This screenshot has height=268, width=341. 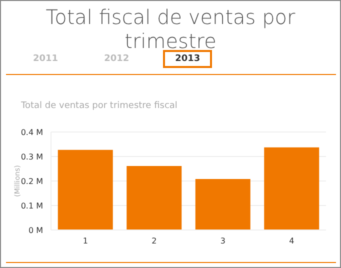 I want to click on y-tick-label: 0.4 M, so click(x=32, y=132).